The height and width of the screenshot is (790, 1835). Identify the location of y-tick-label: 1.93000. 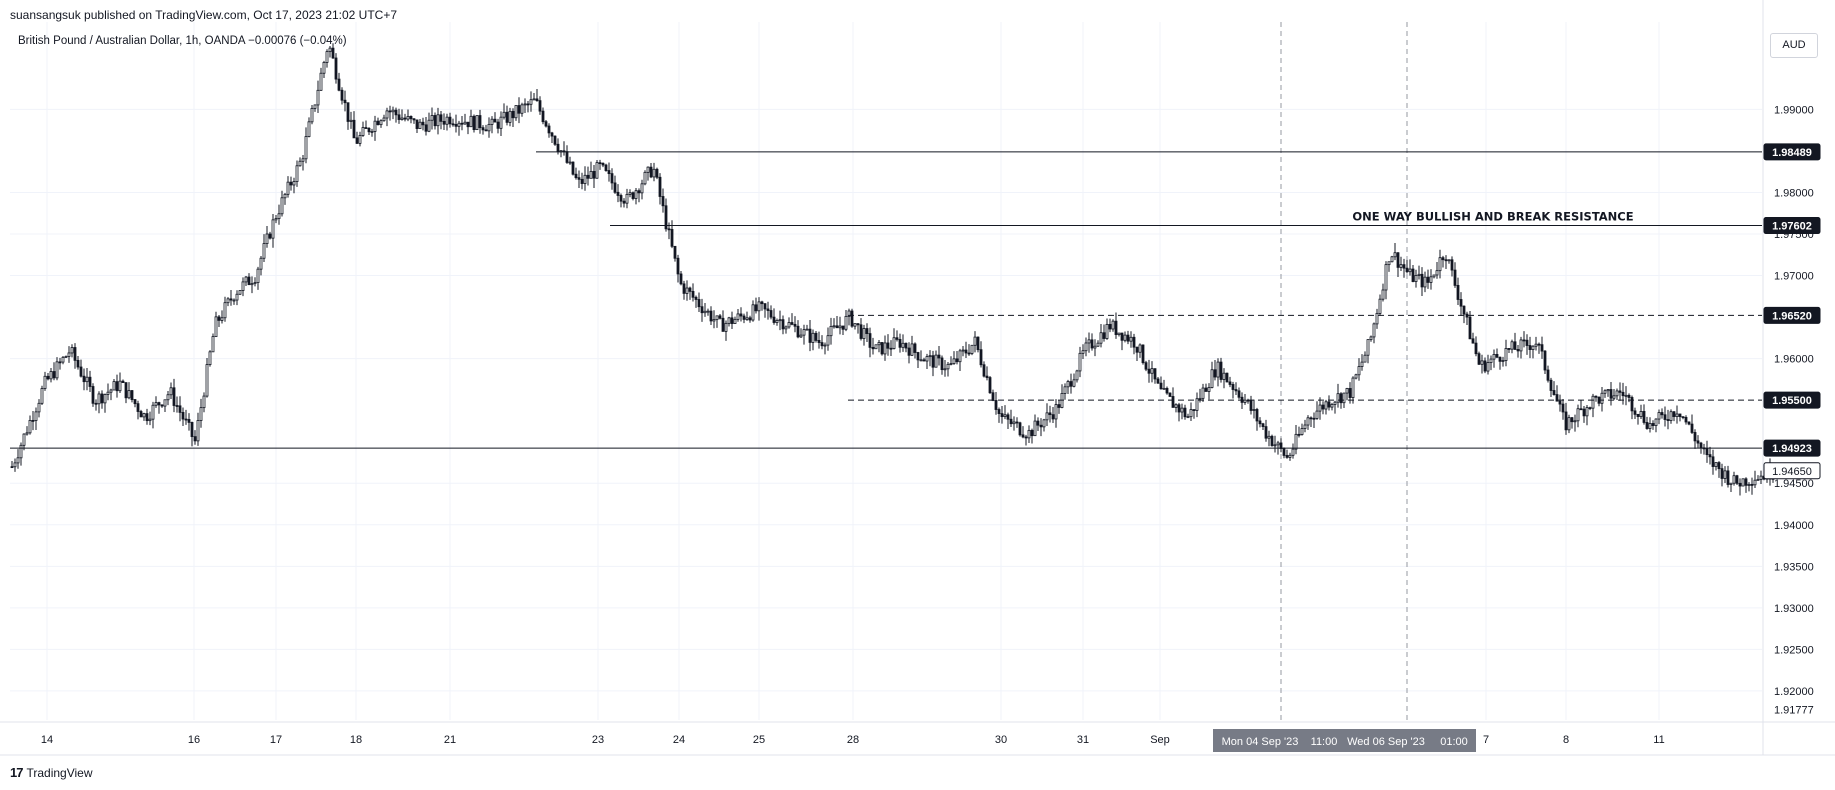
(1794, 609).